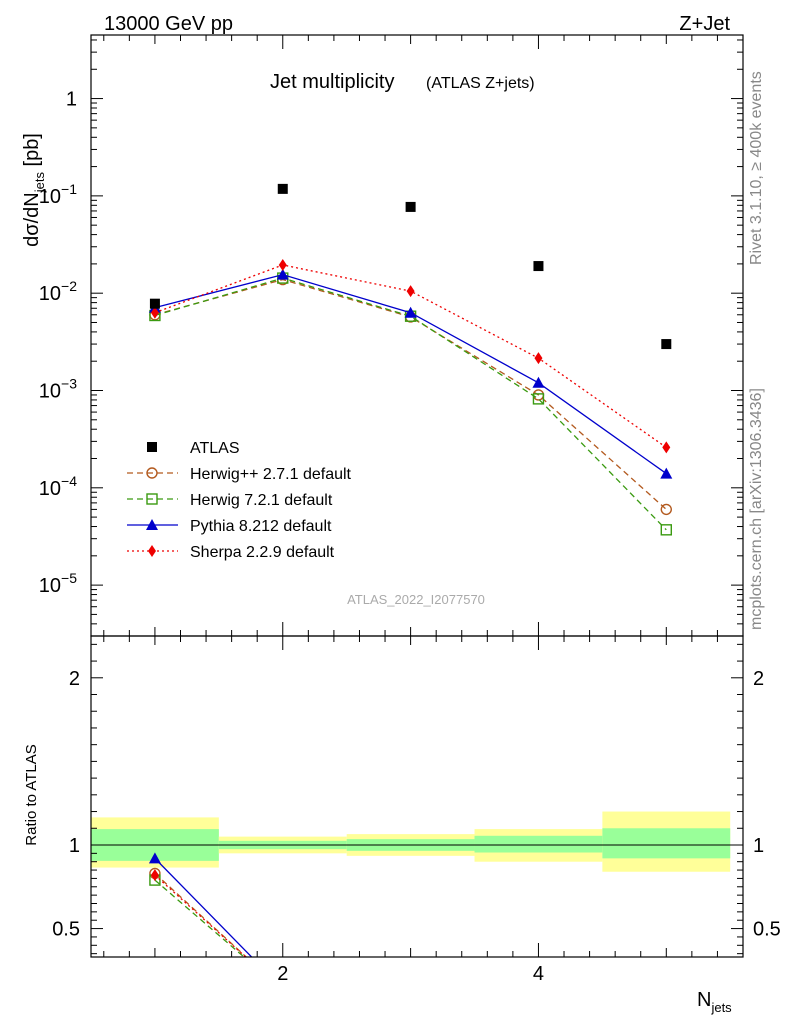  What do you see at coordinates (34, 190) in the screenshot?
I see `main-y-axis-label: dσ/dNjets [pb]` at bounding box center [34, 190].